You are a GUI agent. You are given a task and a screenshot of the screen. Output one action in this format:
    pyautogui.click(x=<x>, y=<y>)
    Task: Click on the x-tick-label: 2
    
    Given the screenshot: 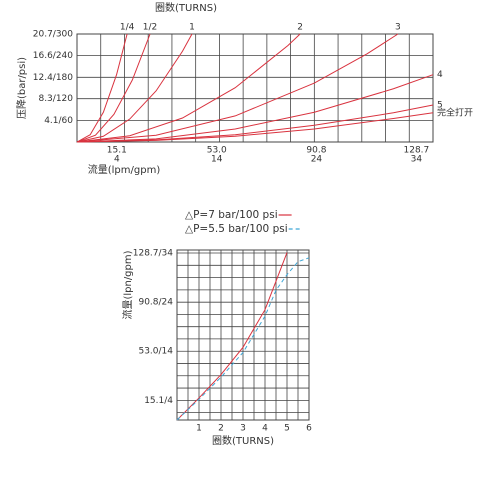 What is the action you would take?
    pyautogui.click(x=221, y=429)
    